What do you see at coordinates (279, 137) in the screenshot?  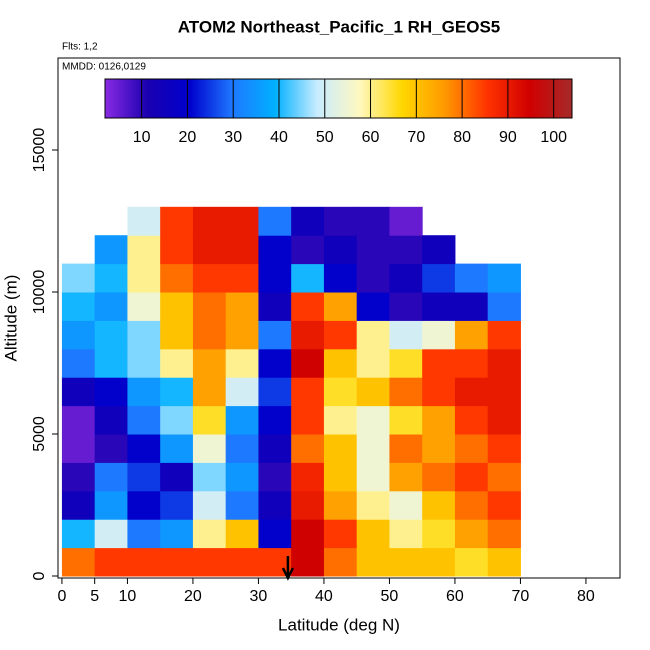 I see `colorbar-tick-label: 40` at bounding box center [279, 137].